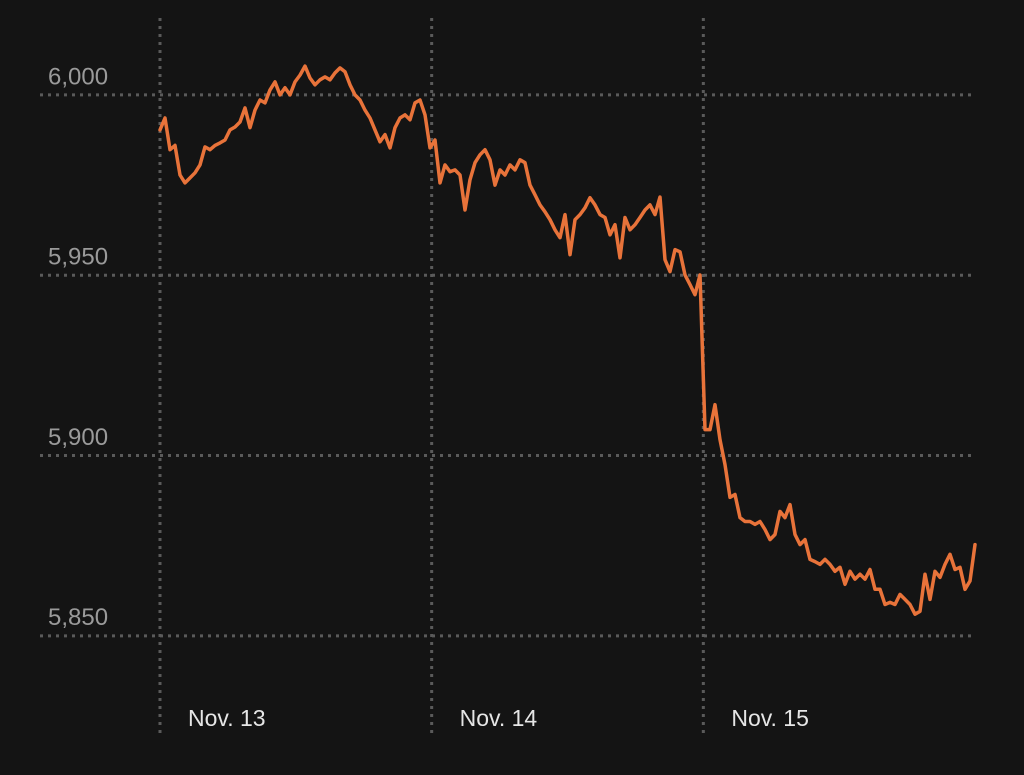  What do you see at coordinates (770, 718) in the screenshot?
I see `x-tick-label: Nov. 15` at bounding box center [770, 718].